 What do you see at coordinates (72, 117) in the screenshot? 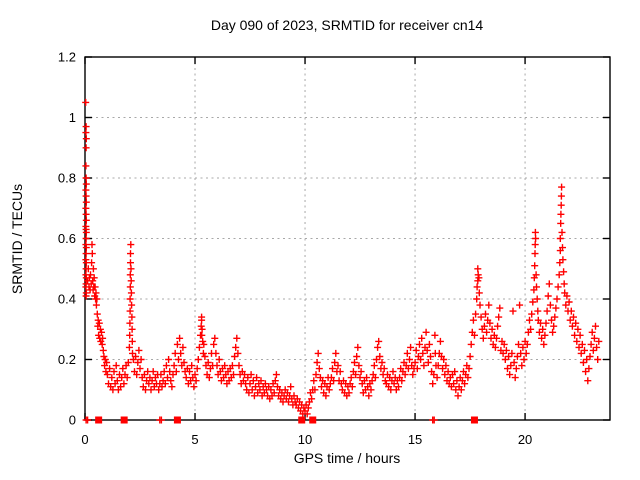
I see `y-tick-label: 1` at bounding box center [72, 117].